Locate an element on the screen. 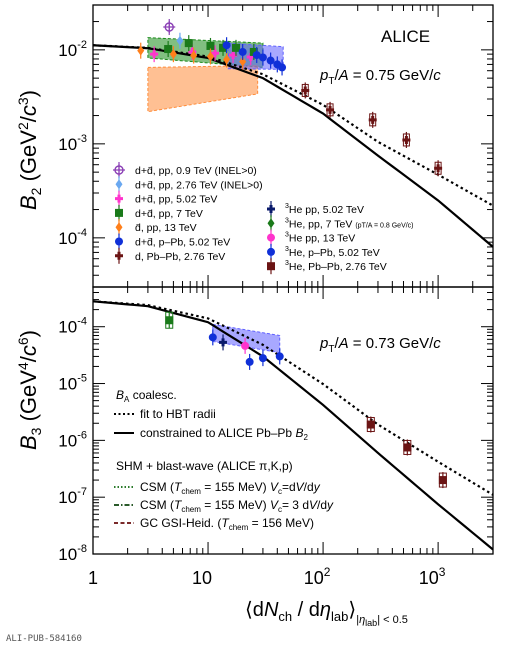  model-band is located at coordinates (203, 89).